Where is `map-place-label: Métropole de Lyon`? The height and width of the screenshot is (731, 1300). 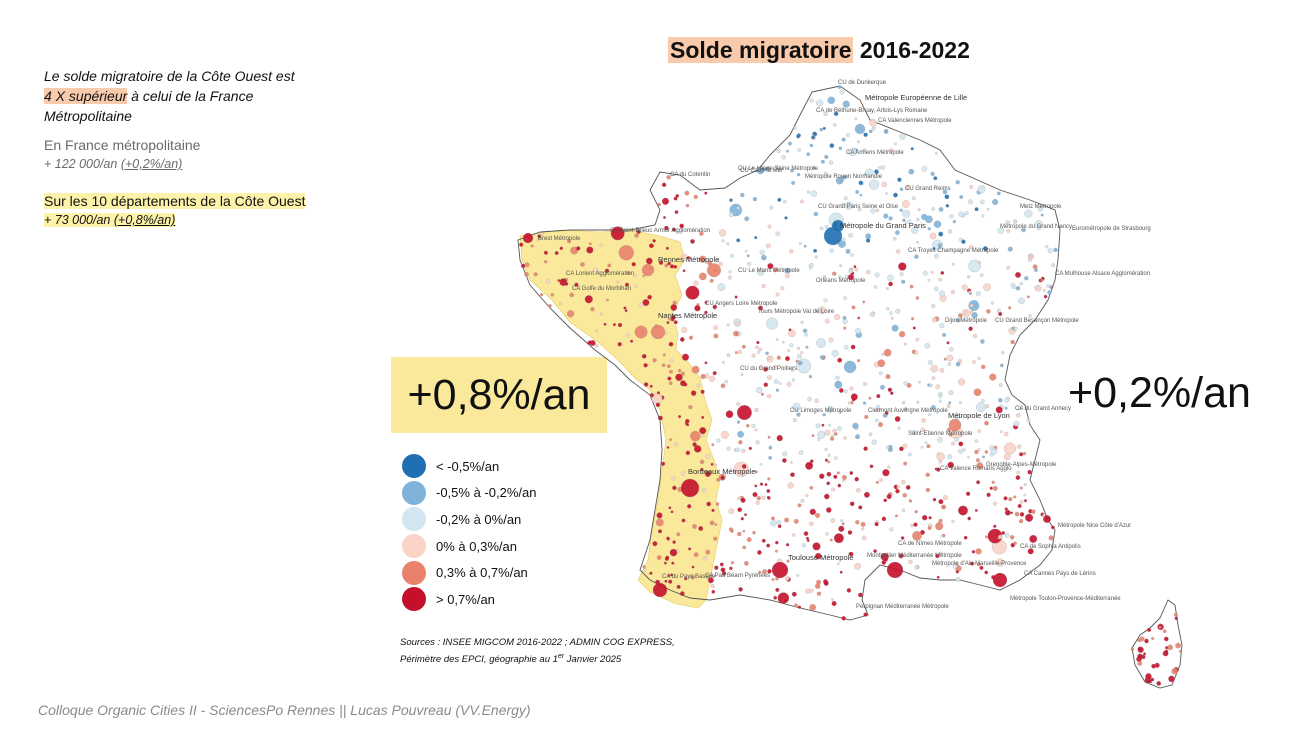 map-place-label: Métropole de Lyon is located at coordinates (979, 415).